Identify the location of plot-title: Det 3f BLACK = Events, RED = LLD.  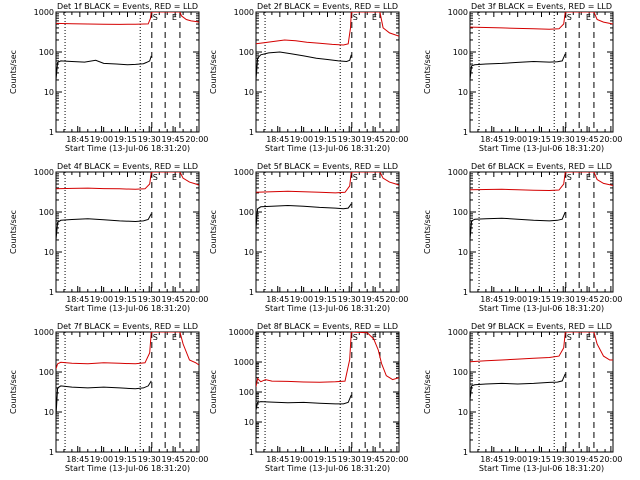
(541, 6).